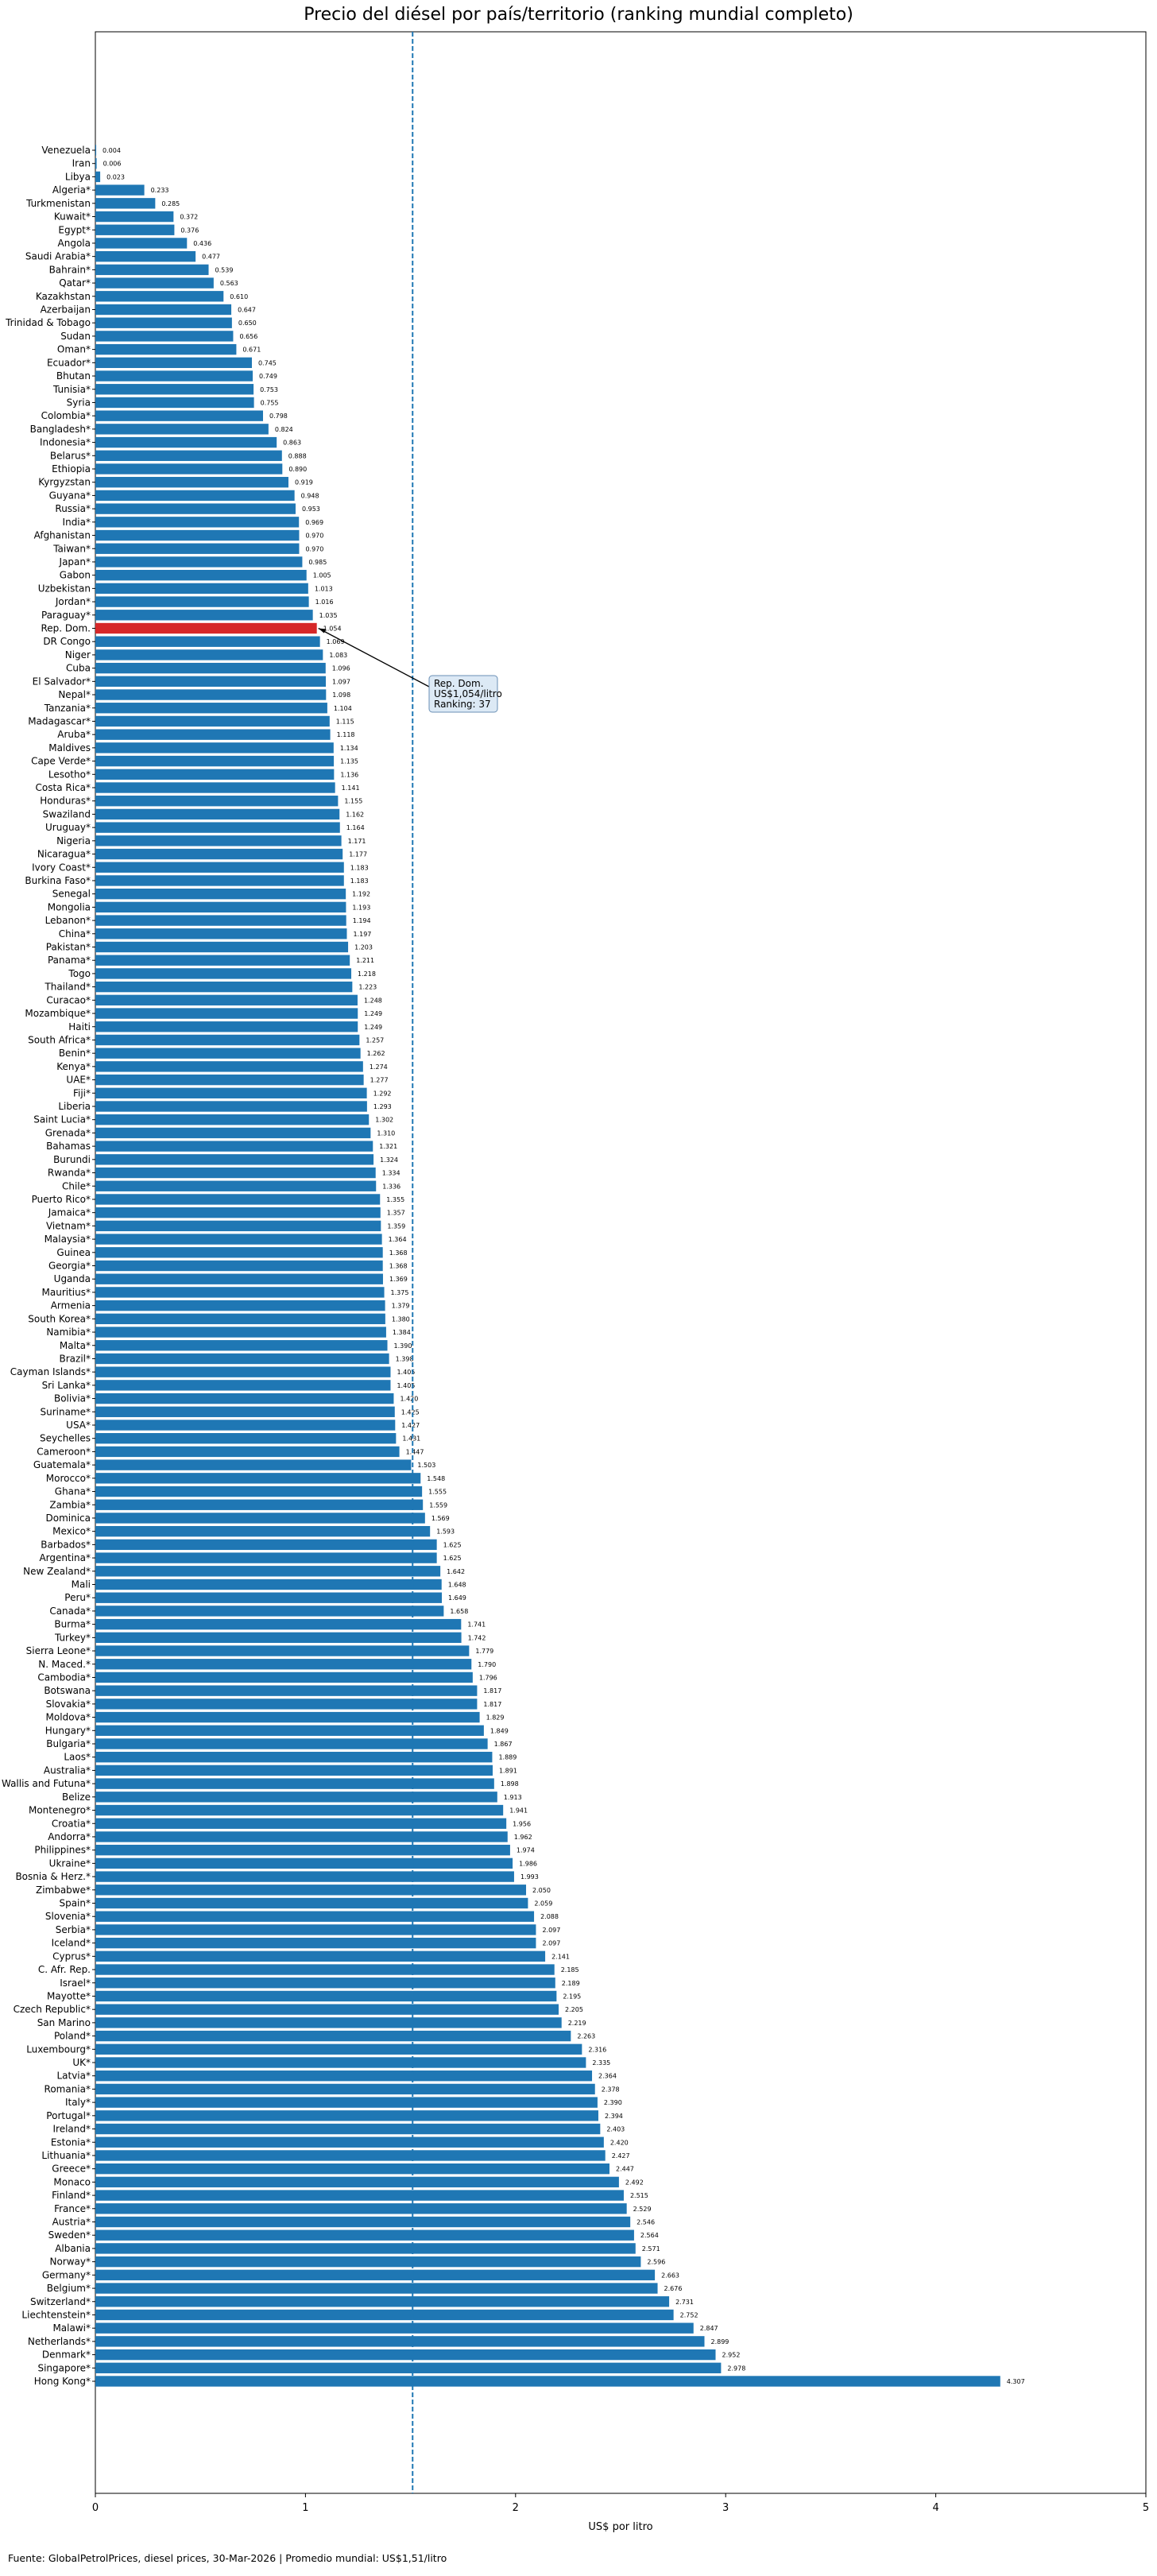 The width and height of the screenshot is (1157, 2576). Describe the element at coordinates (361, 907) in the screenshot. I see `value-label: 1.193` at that location.